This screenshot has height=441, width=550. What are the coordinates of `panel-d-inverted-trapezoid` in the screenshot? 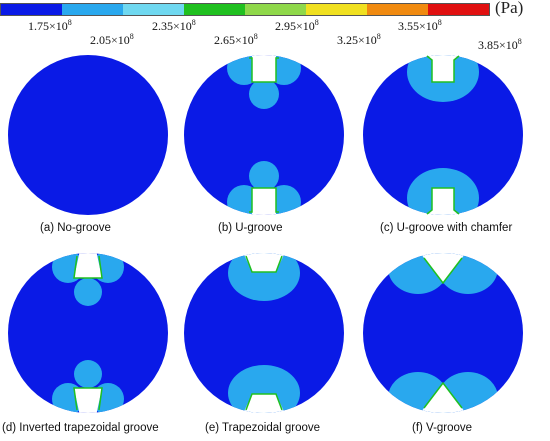 It's located at (88, 333).